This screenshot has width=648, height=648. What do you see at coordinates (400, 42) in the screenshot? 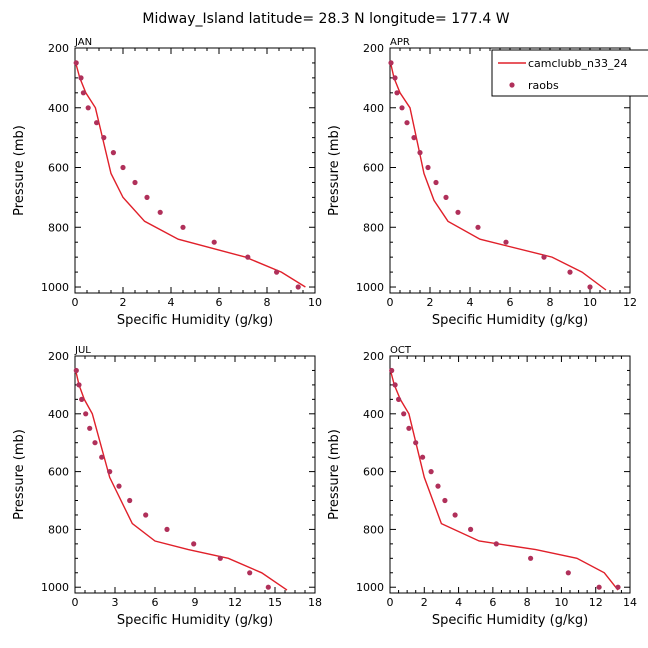
I see `panel-title: APR` at bounding box center [400, 42].